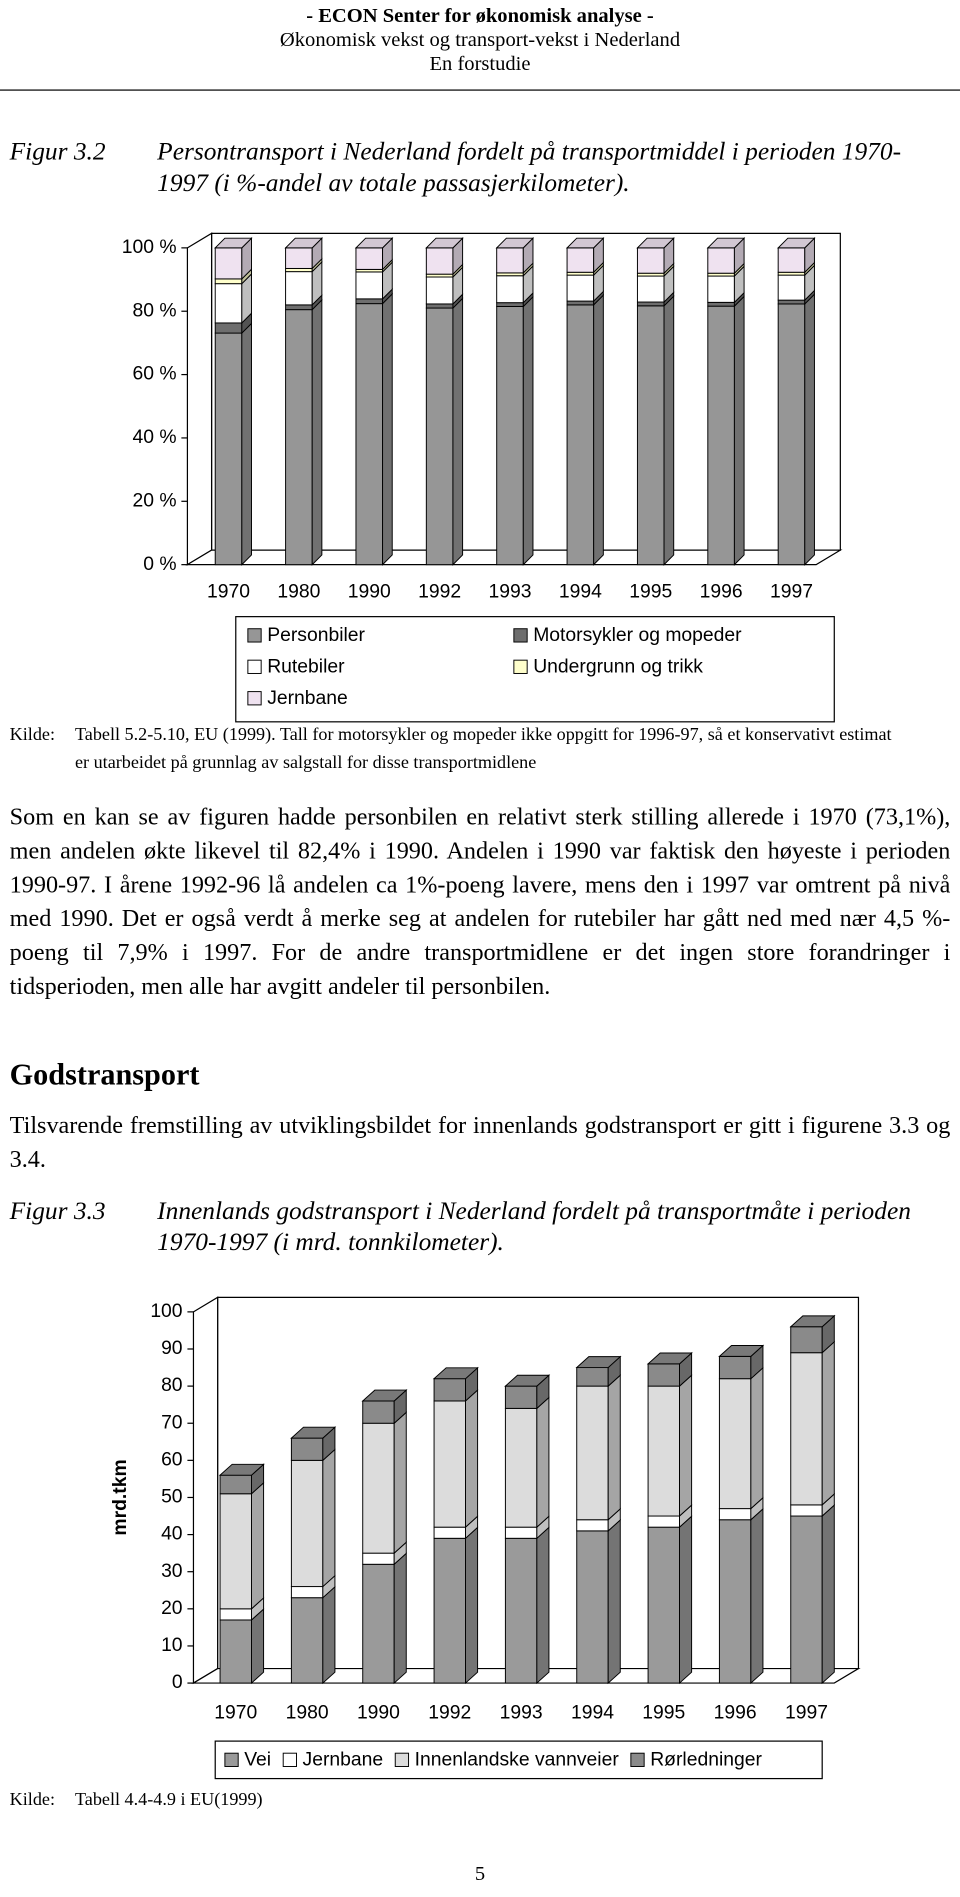 Image resolution: width=960 pixels, height=1897 pixels. What do you see at coordinates (306, 667) in the screenshot?
I see `legend-label: Rutebiler` at bounding box center [306, 667].